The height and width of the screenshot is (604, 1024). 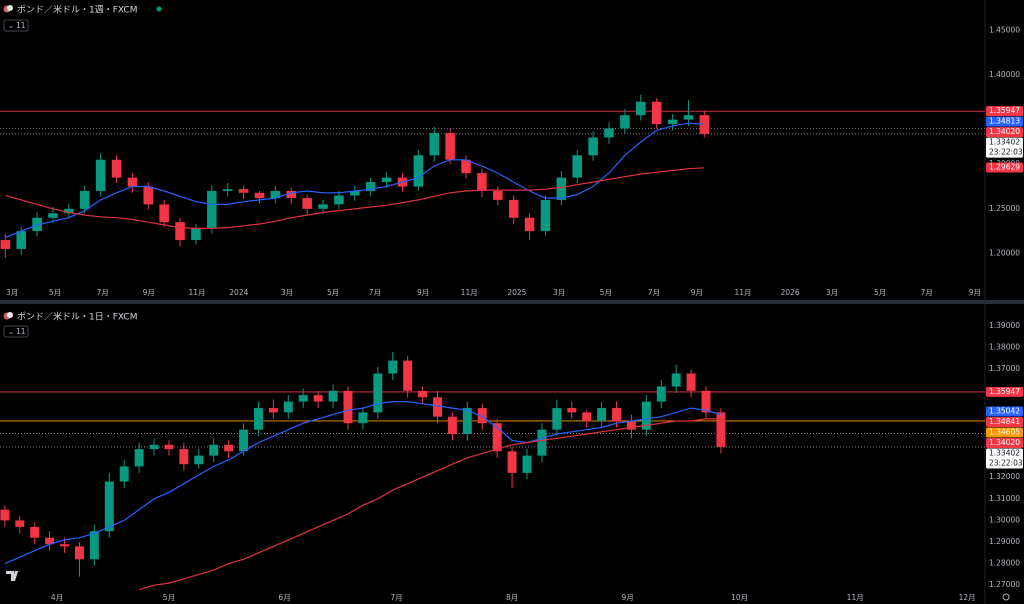 I want to click on price-label-text: 1.29629, so click(x=1004, y=167).